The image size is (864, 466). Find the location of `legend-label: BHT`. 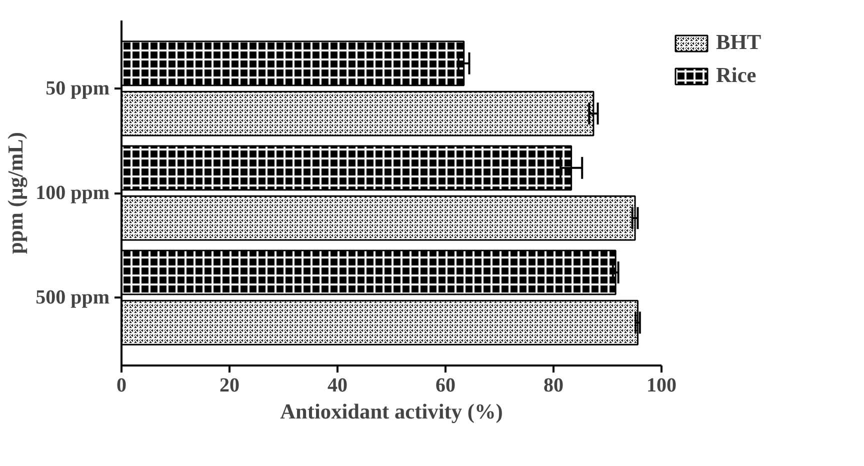

legend-label: BHT is located at coordinates (739, 42).